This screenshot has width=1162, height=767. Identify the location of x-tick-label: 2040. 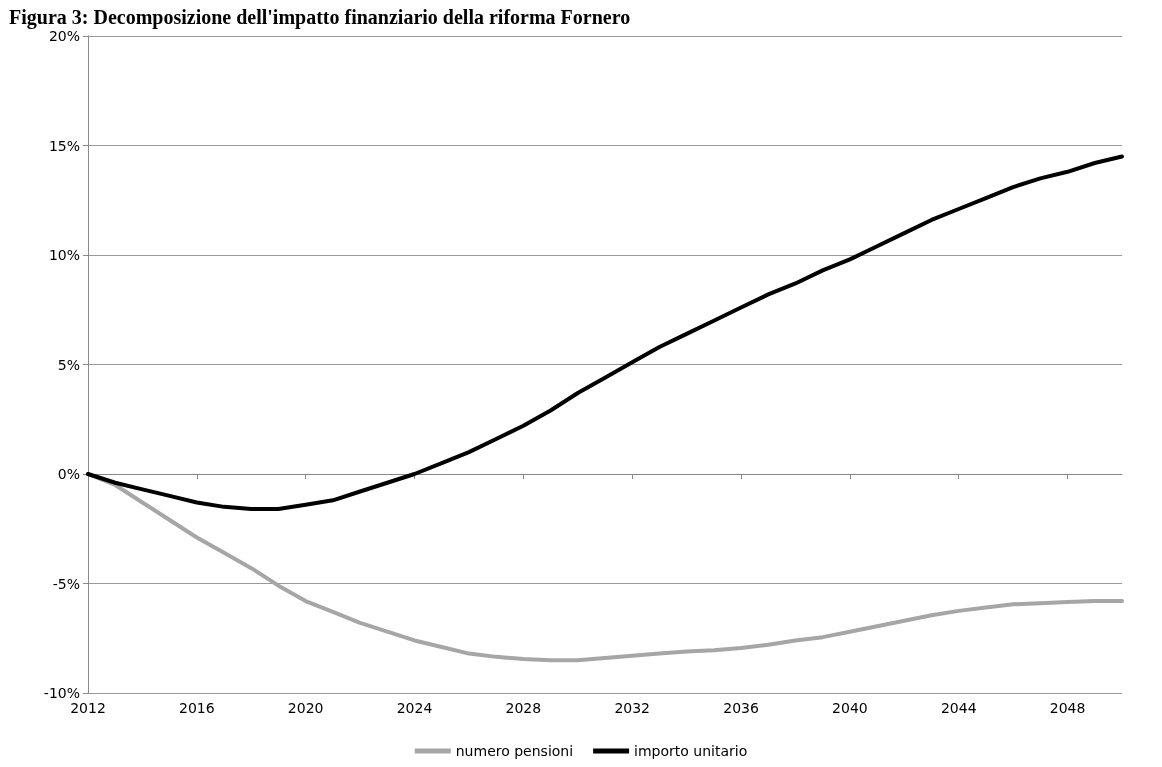
(850, 708).